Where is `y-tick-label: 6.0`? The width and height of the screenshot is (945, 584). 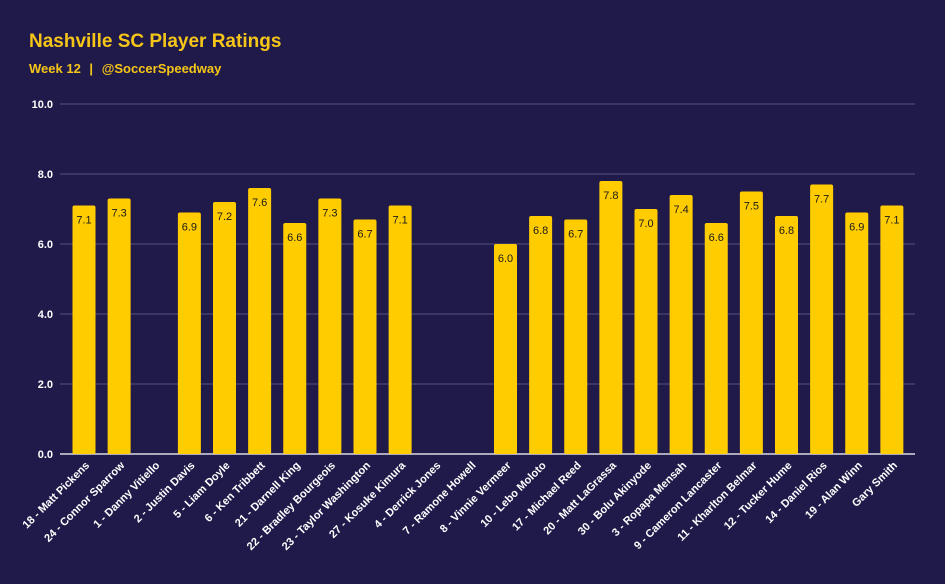 y-tick-label: 6.0 is located at coordinates (45, 245).